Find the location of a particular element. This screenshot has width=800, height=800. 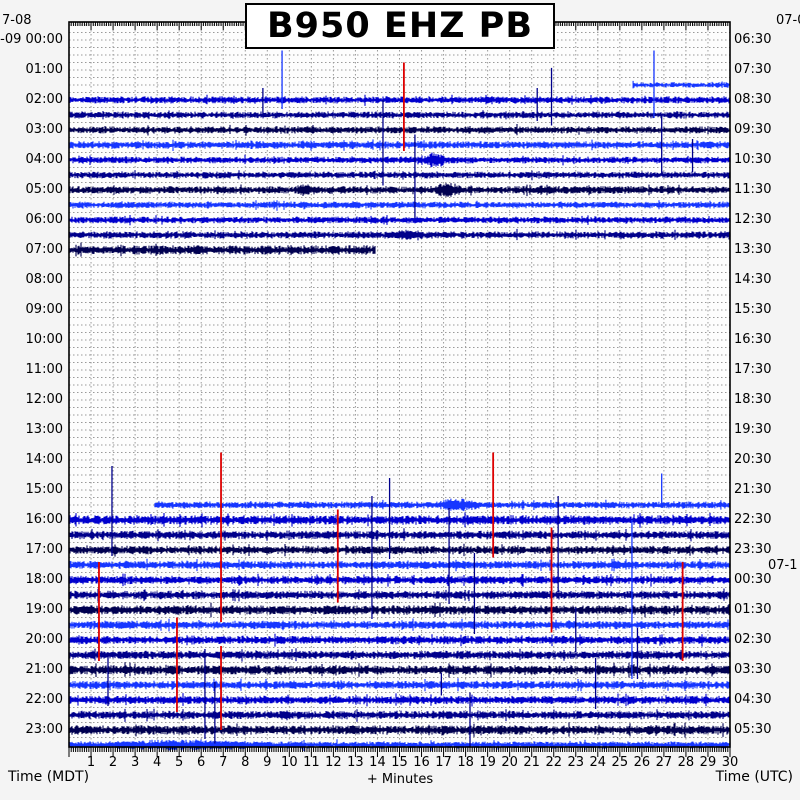

plus-minutes-caption: + Minutes is located at coordinates (400, 779).